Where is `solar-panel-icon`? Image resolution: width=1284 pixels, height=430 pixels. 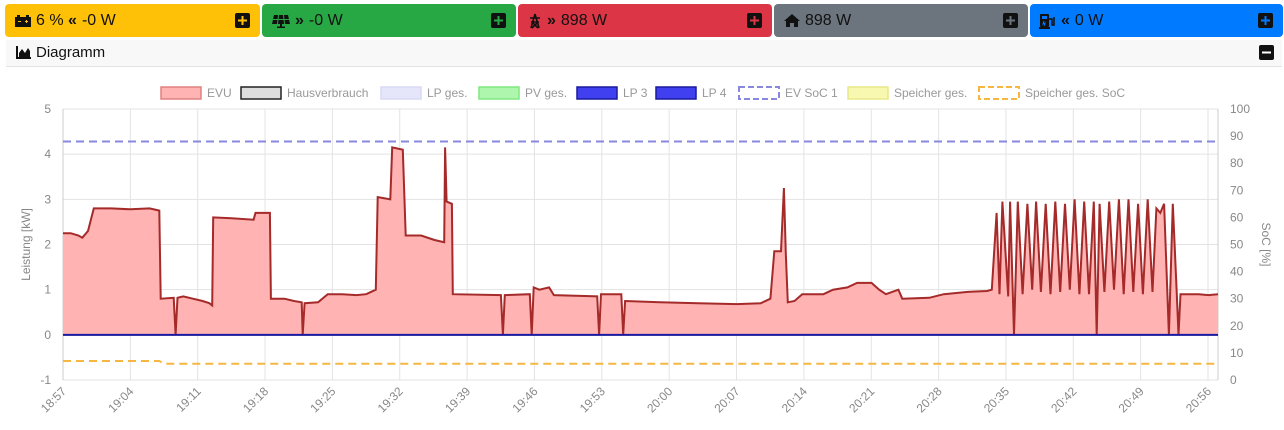 solar-panel-icon is located at coordinates (281, 21).